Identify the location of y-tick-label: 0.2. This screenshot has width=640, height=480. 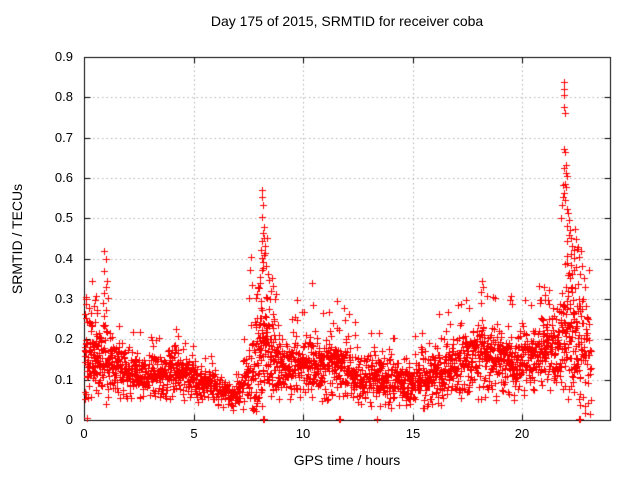
(63, 338).